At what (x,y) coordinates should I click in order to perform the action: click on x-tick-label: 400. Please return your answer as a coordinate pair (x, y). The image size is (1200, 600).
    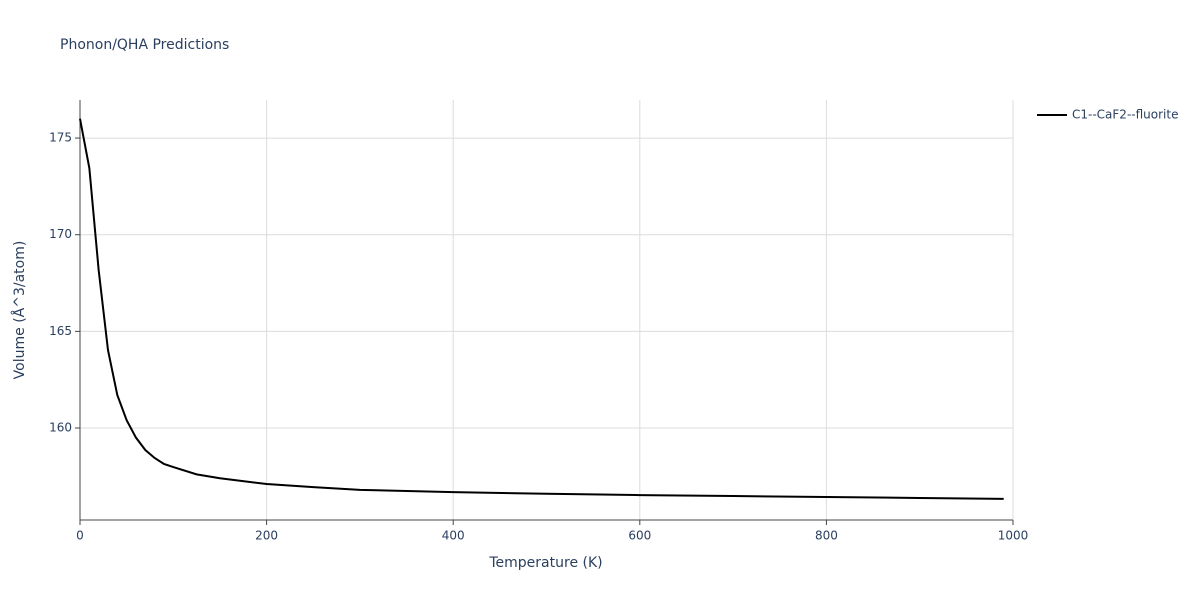
    Looking at the image, I should click on (453, 536).